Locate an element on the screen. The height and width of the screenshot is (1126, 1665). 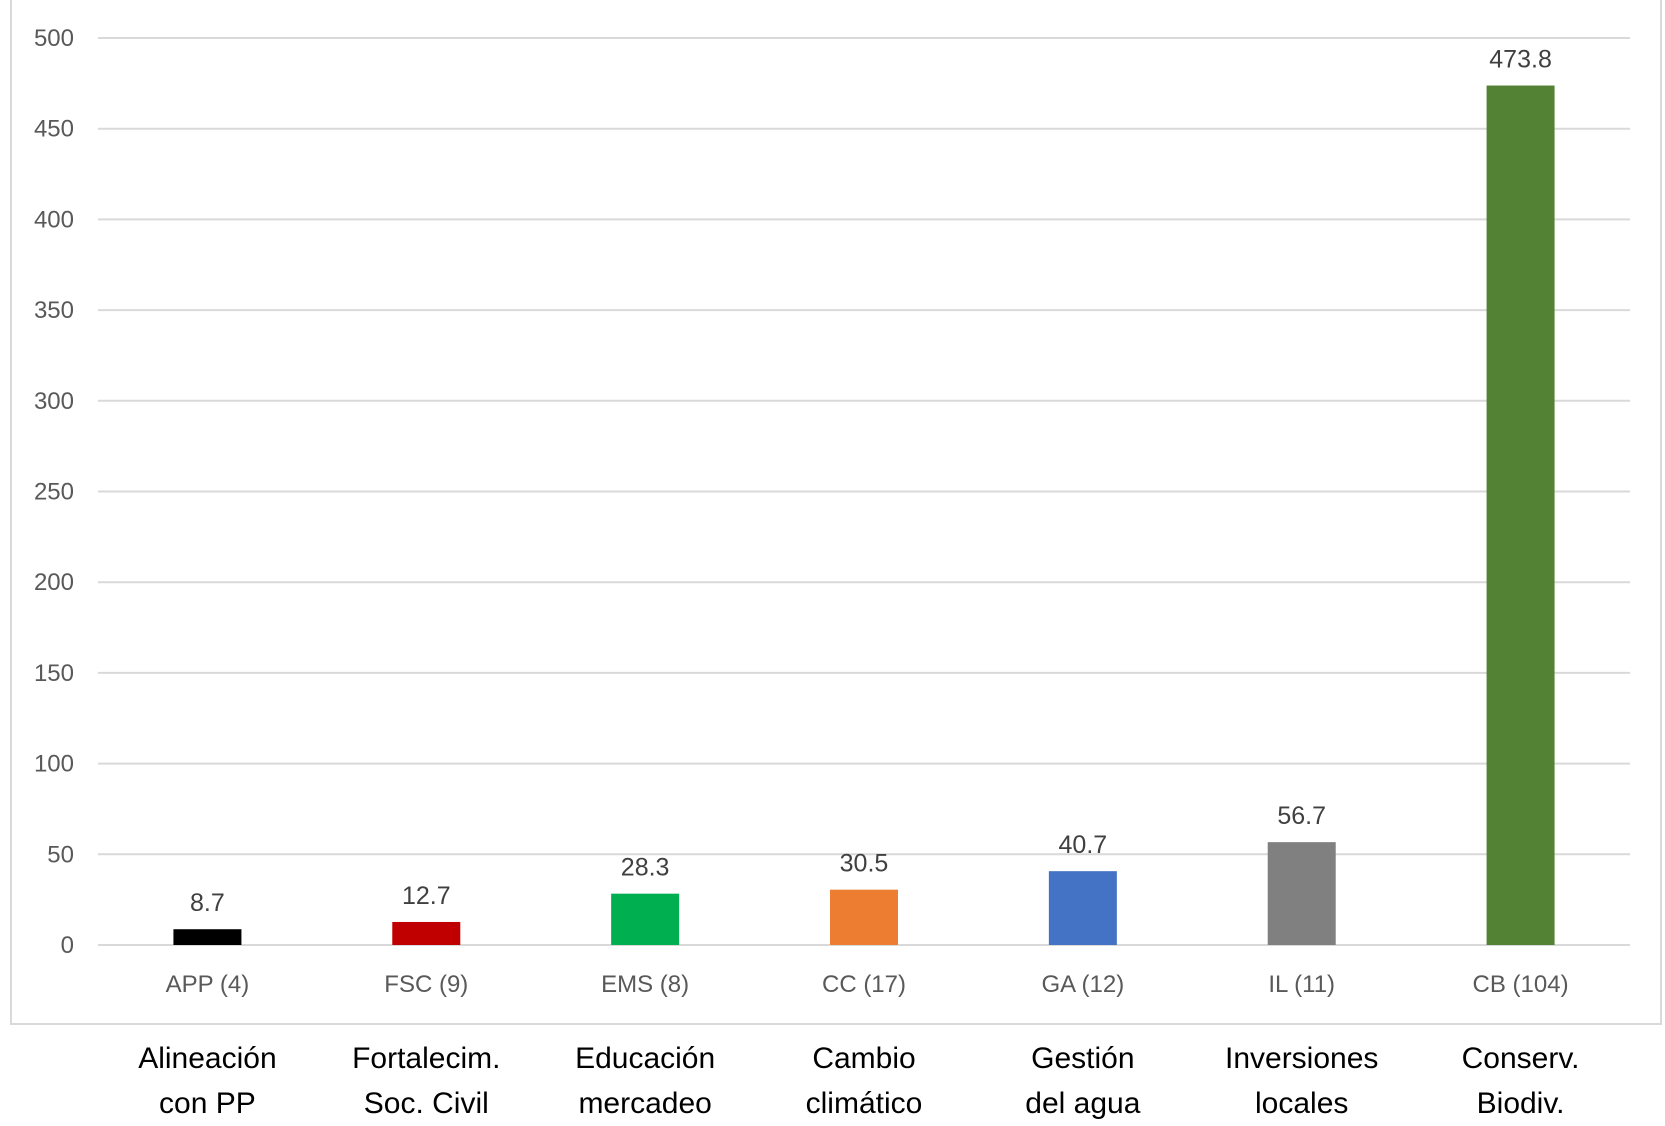
category-description: Educación mercadeo is located at coordinates (645, 1081).